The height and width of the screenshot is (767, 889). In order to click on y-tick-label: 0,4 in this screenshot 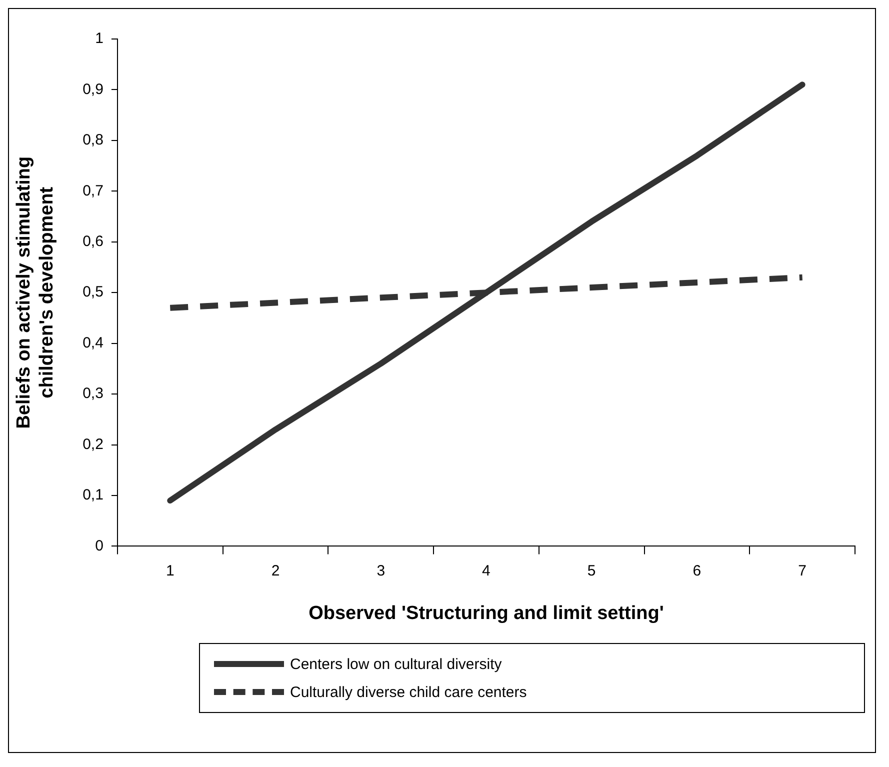, I will do `click(93, 343)`.